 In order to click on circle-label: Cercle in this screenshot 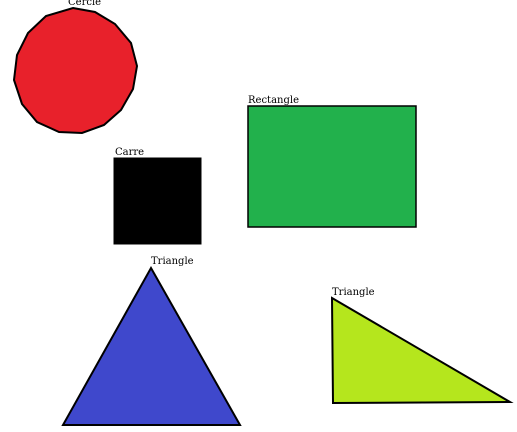, I will do `click(84, 4)`.